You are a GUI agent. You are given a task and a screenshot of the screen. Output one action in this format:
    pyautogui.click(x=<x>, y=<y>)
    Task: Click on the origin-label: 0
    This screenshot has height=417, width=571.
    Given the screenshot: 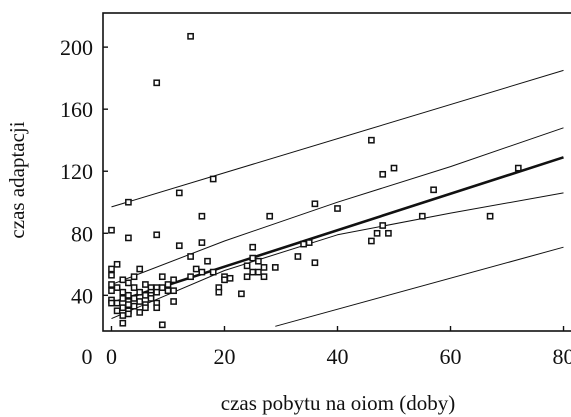 What is the action you would take?
    pyautogui.click(x=87, y=356)
    